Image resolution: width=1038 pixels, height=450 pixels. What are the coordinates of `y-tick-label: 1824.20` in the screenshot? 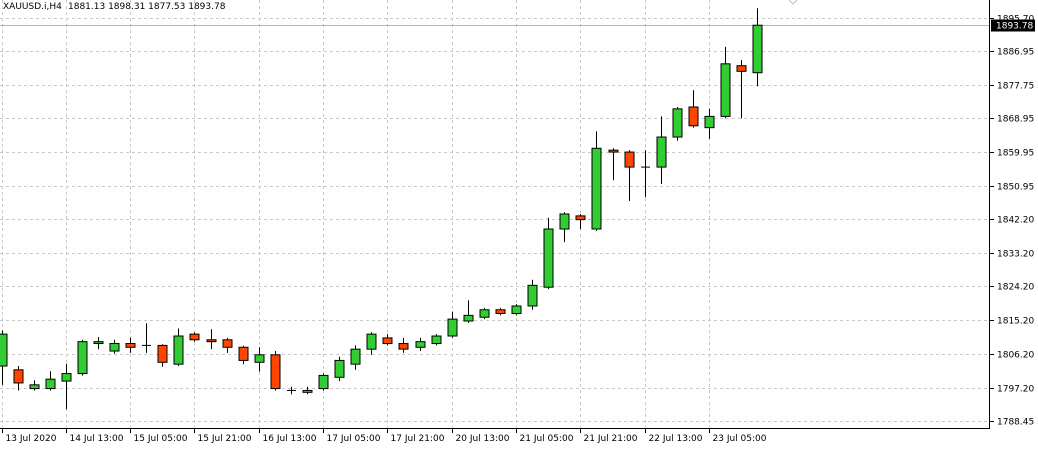 It's located at (1015, 288).